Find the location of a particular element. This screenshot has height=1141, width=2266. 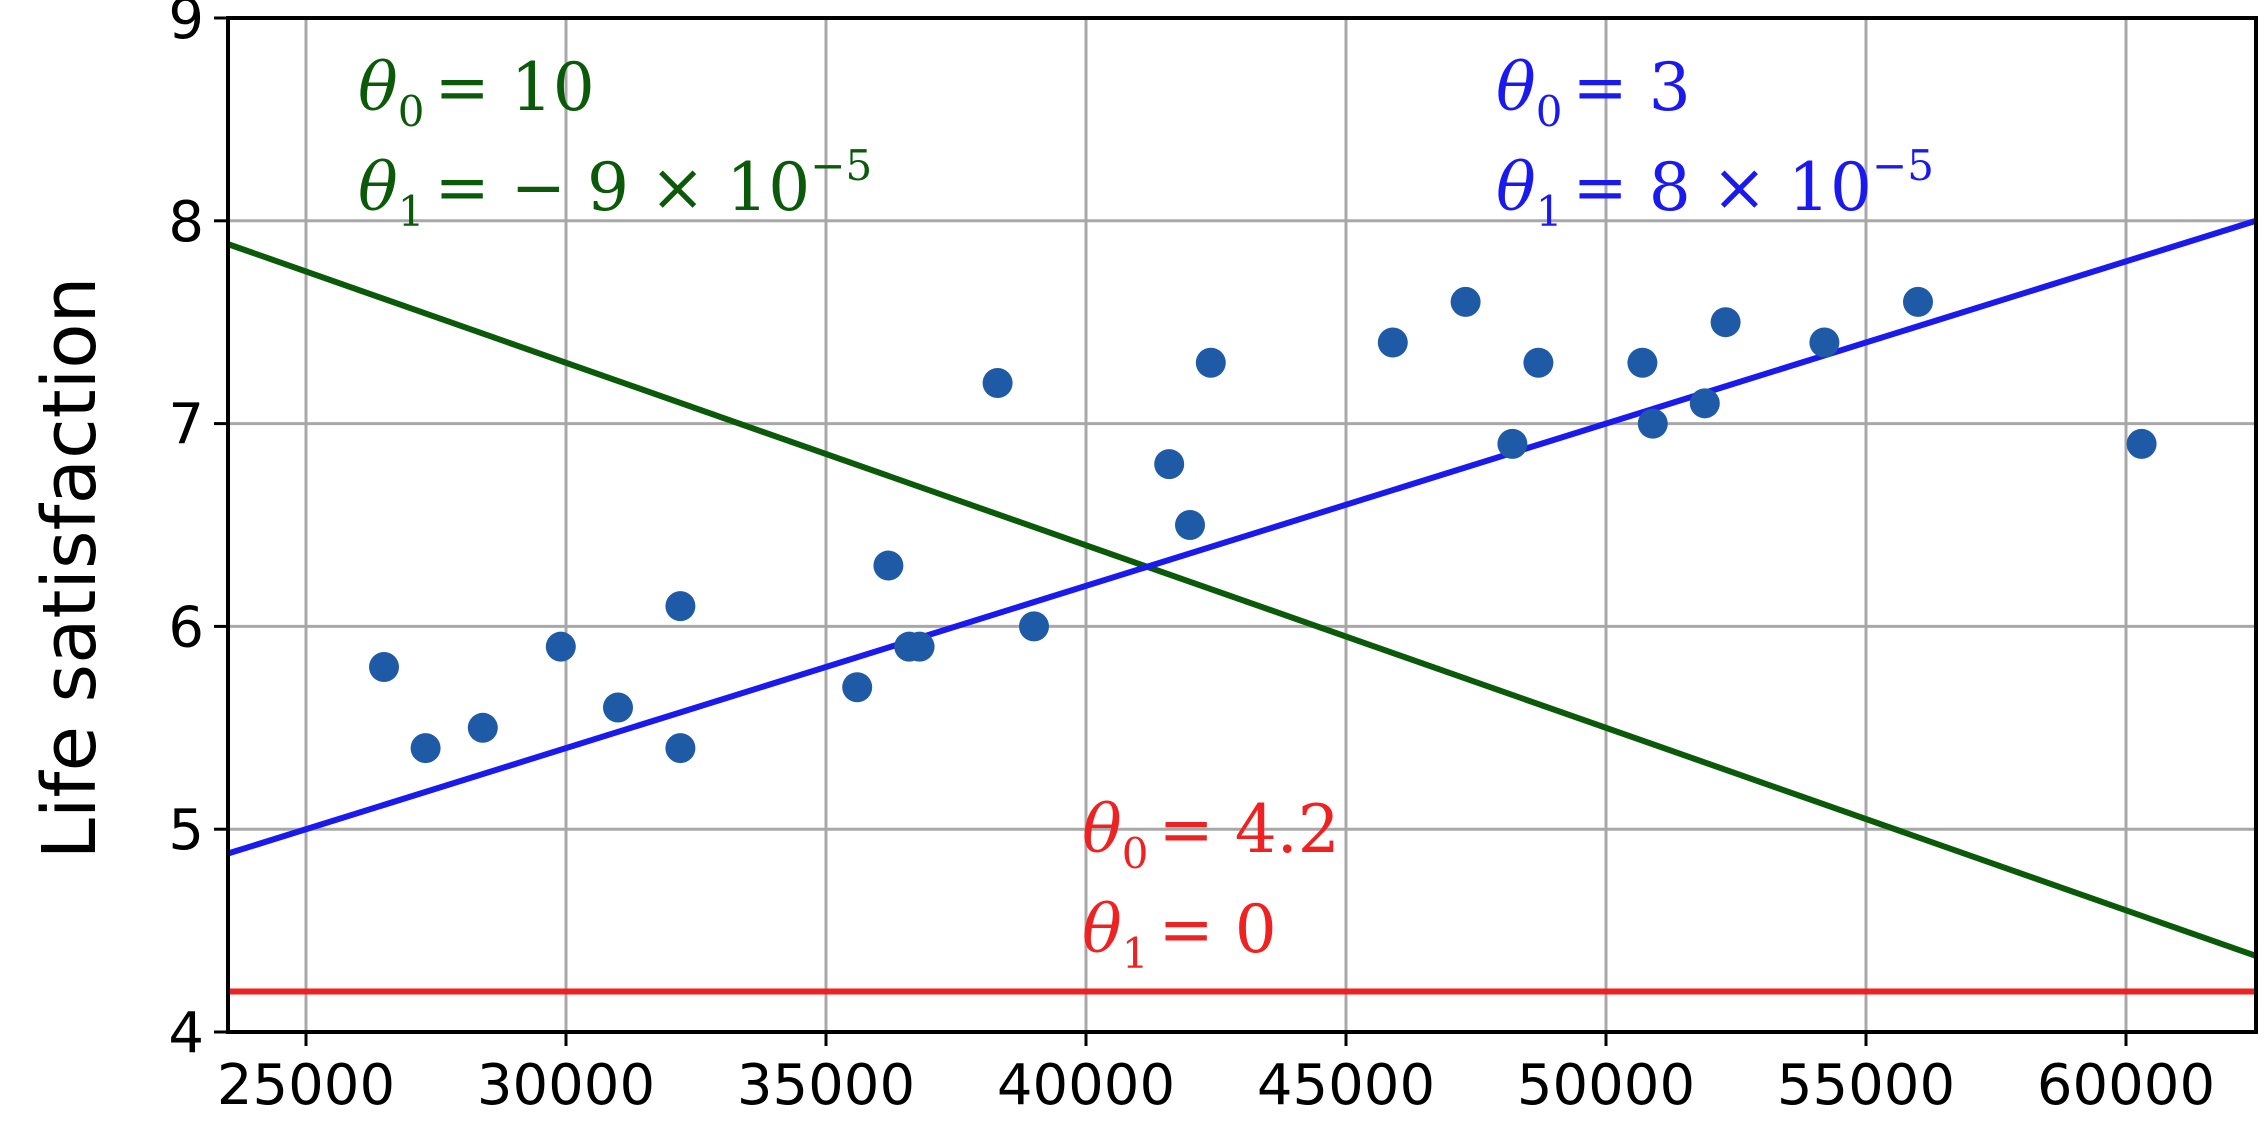

y-axis-label: Life satisfaction is located at coordinates (70, 568).